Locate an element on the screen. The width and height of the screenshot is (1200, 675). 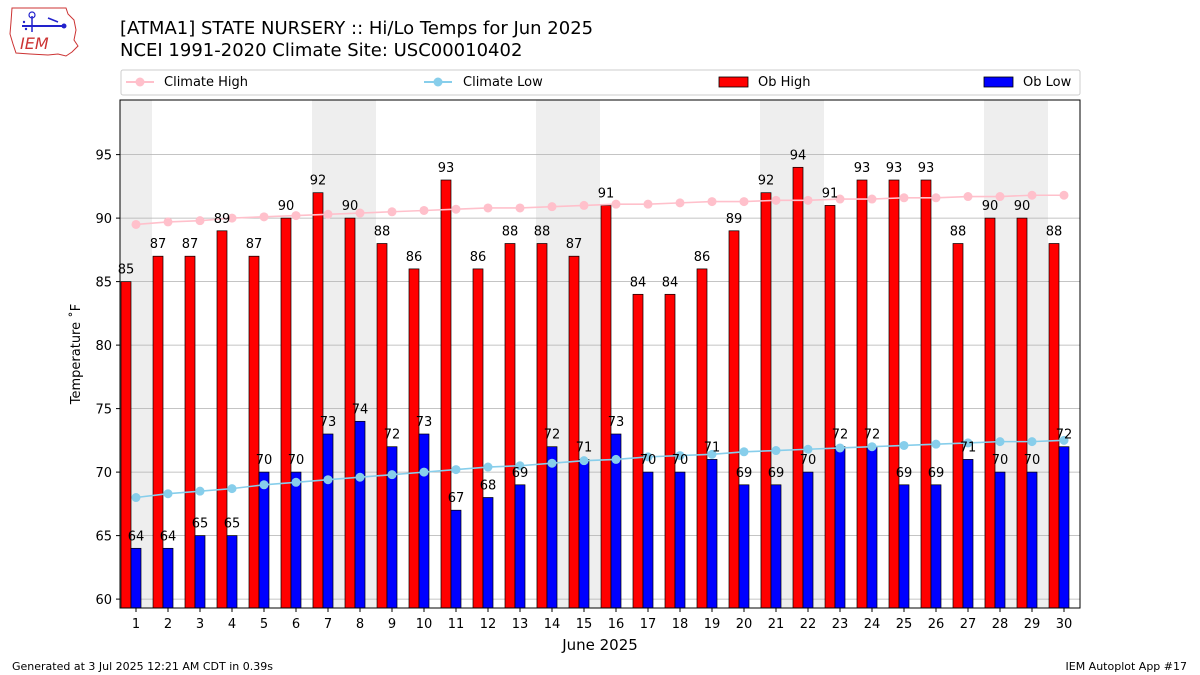
x-tick-label: 13 is located at coordinates (520, 624).